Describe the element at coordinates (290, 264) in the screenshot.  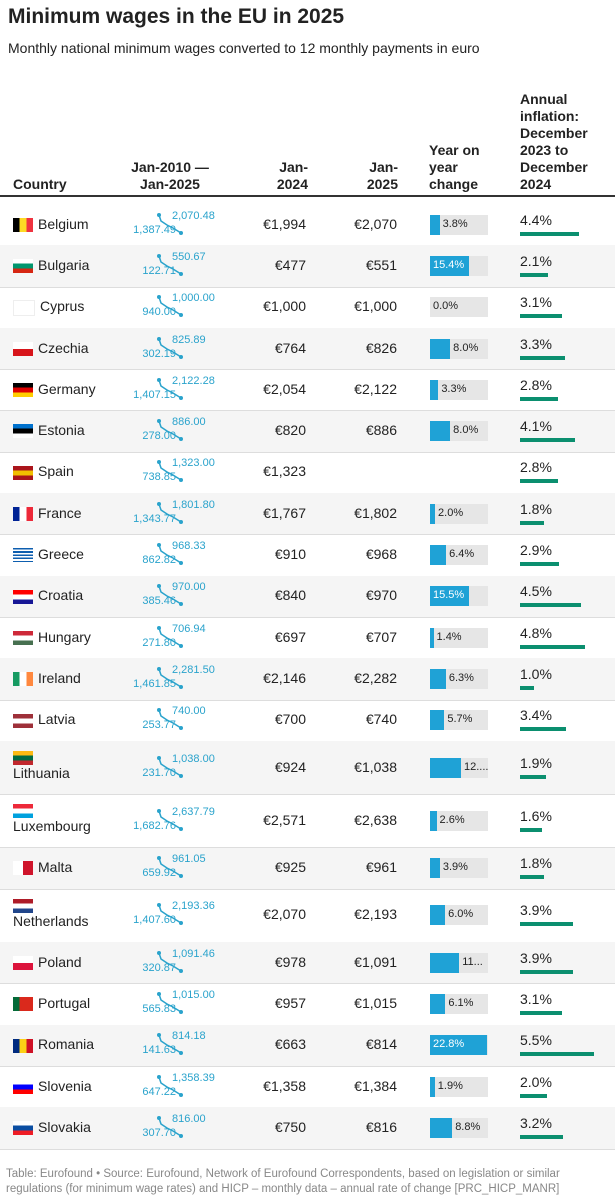
I see `jan-2024: €477` at that location.